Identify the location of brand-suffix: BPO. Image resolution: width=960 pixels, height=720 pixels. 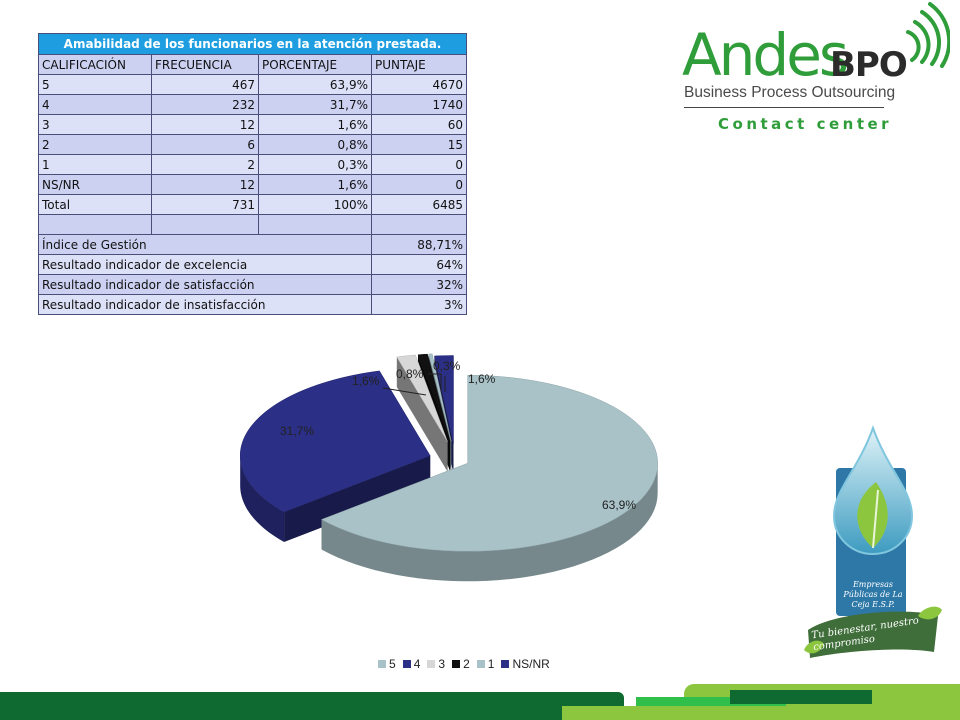
(869, 65).